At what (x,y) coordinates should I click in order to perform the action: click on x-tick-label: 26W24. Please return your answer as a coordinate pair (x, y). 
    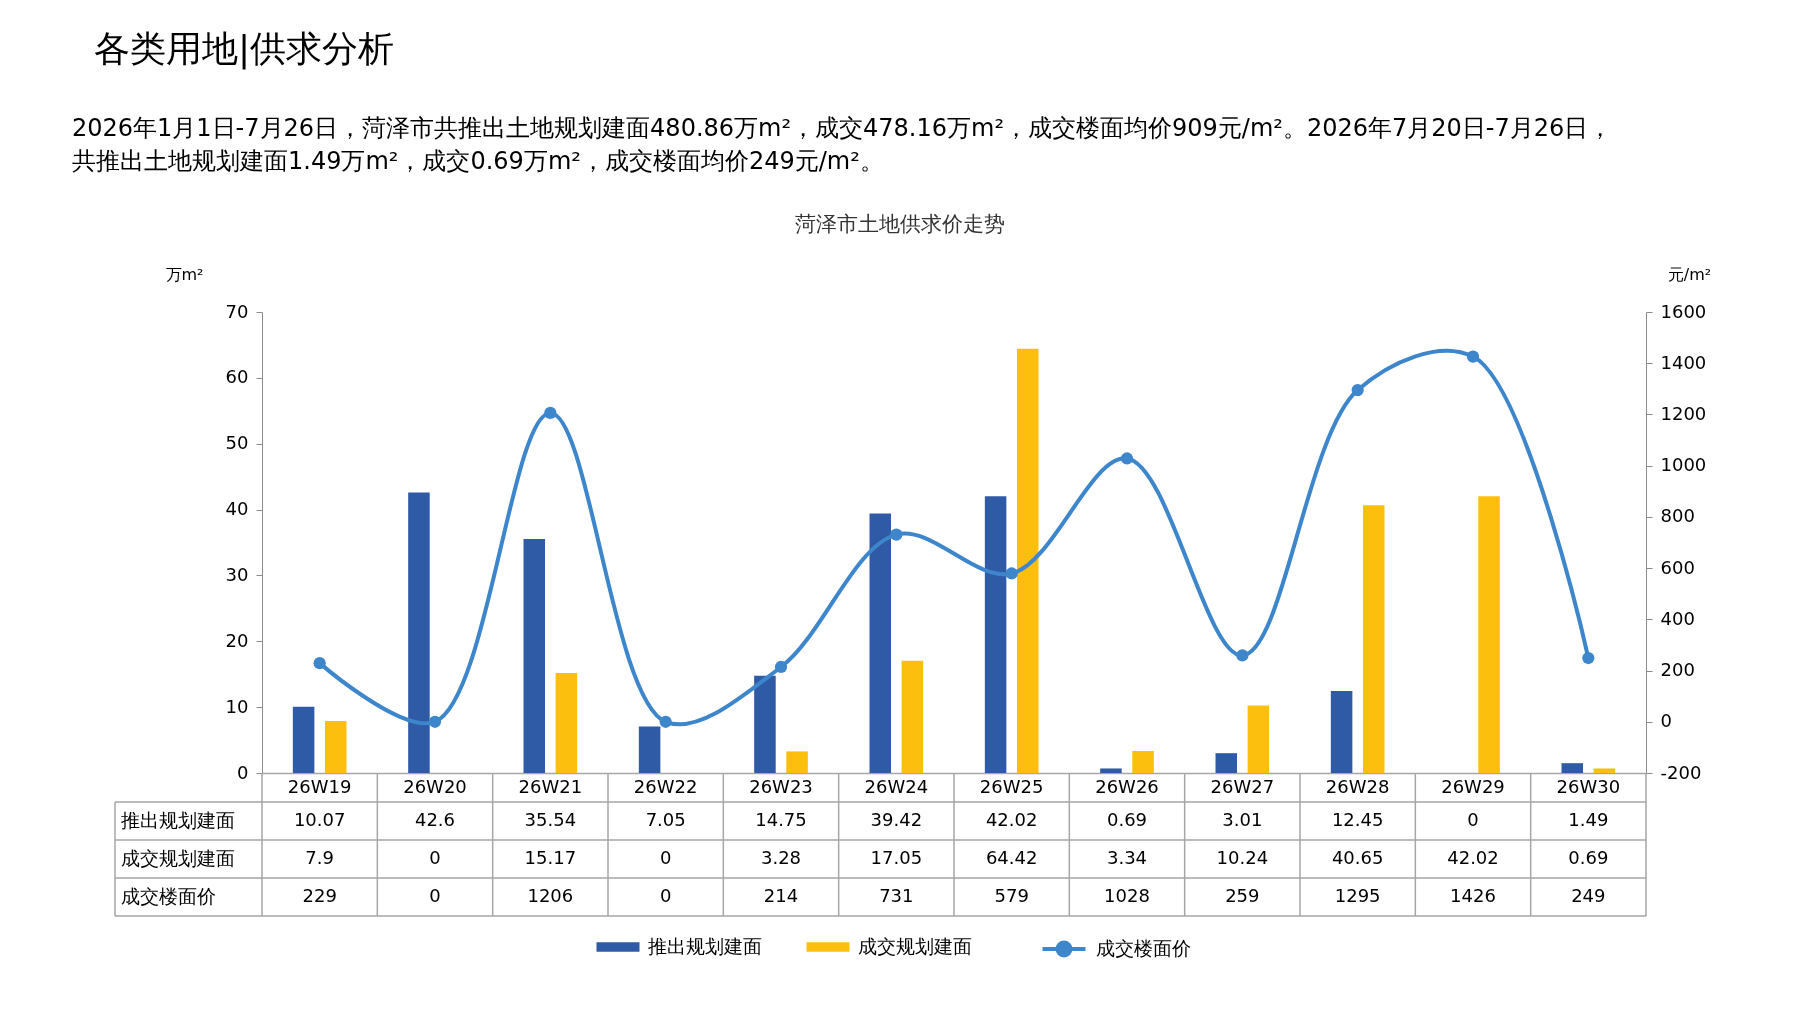
    Looking at the image, I should click on (896, 786).